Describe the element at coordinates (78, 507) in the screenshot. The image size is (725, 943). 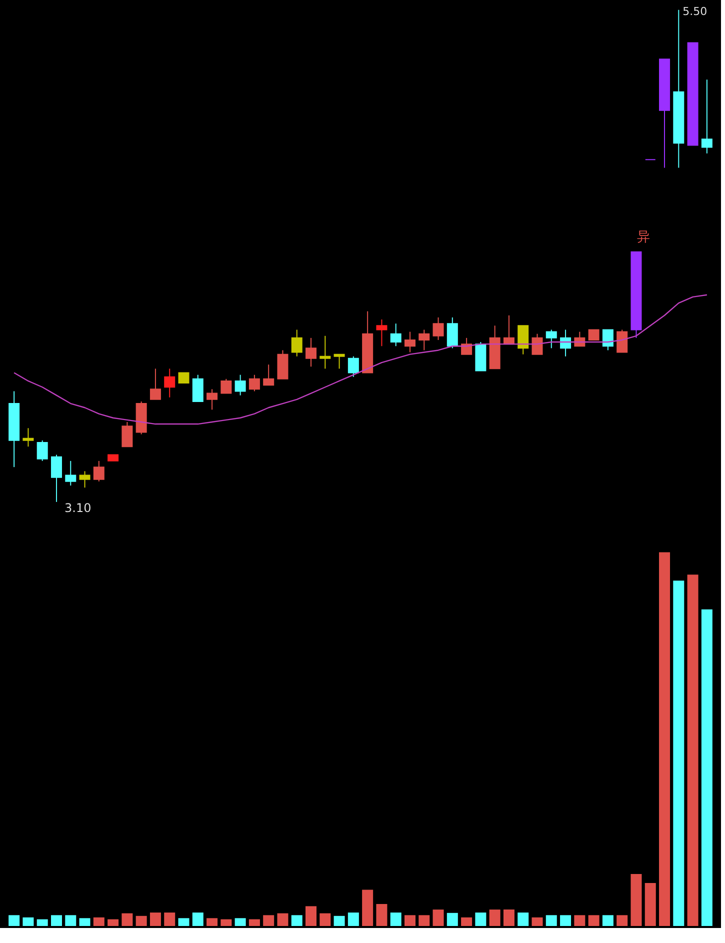
I see `annotation: 3.10` at that location.